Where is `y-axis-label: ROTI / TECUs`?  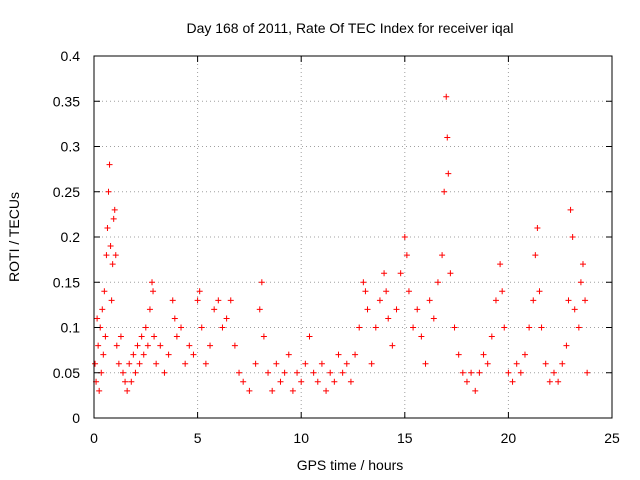 y-axis-label: ROTI / TECUs is located at coordinates (14, 237).